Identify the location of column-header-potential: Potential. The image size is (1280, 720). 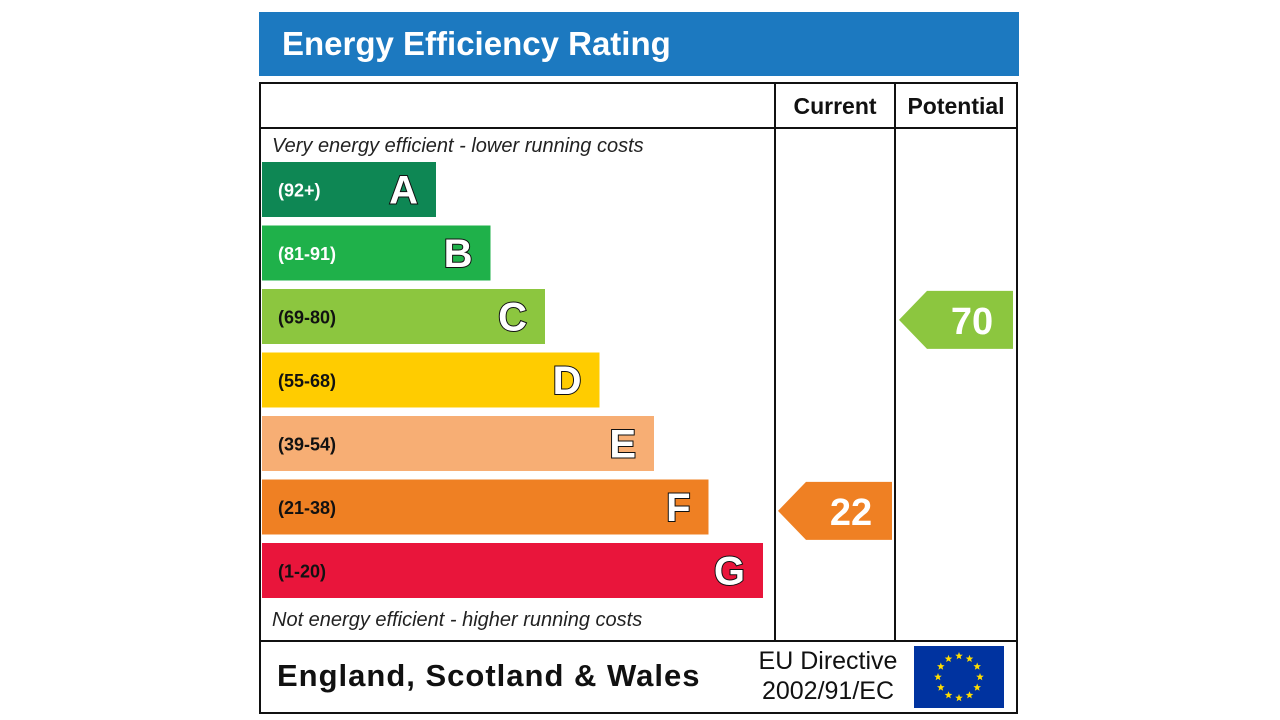
(955, 106).